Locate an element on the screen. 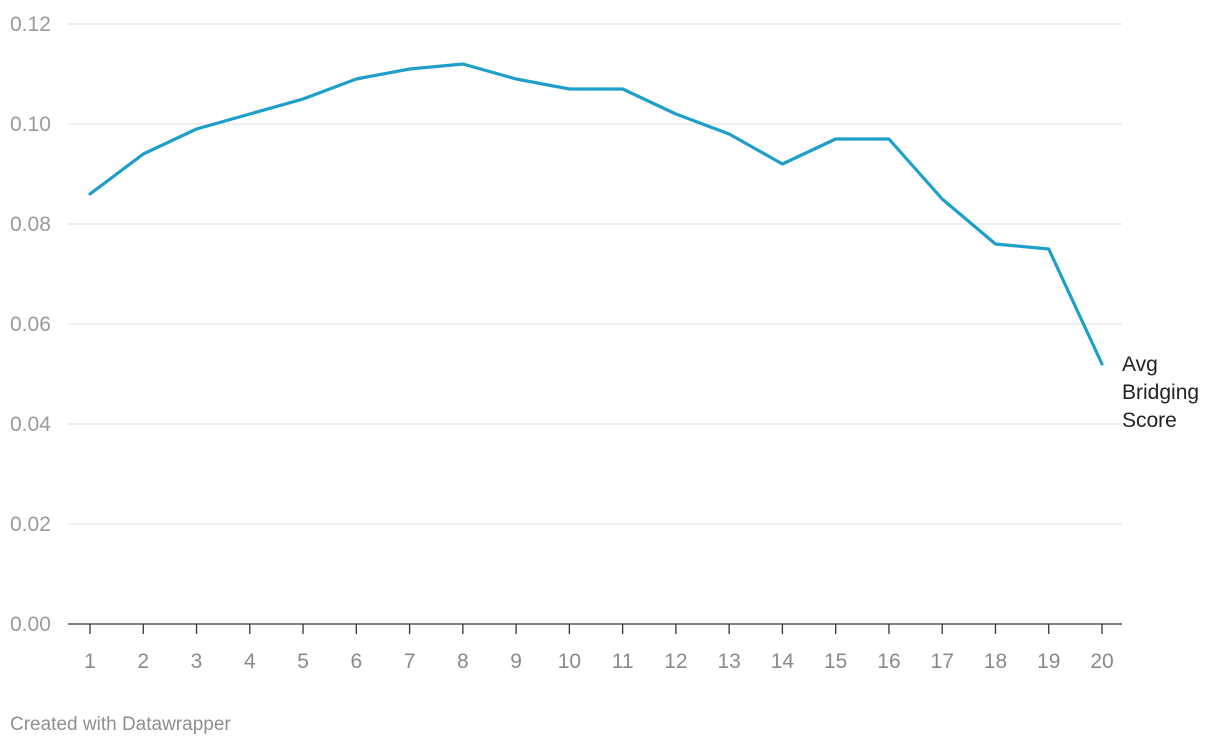  x-tick-label: 7 is located at coordinates (410, 661).